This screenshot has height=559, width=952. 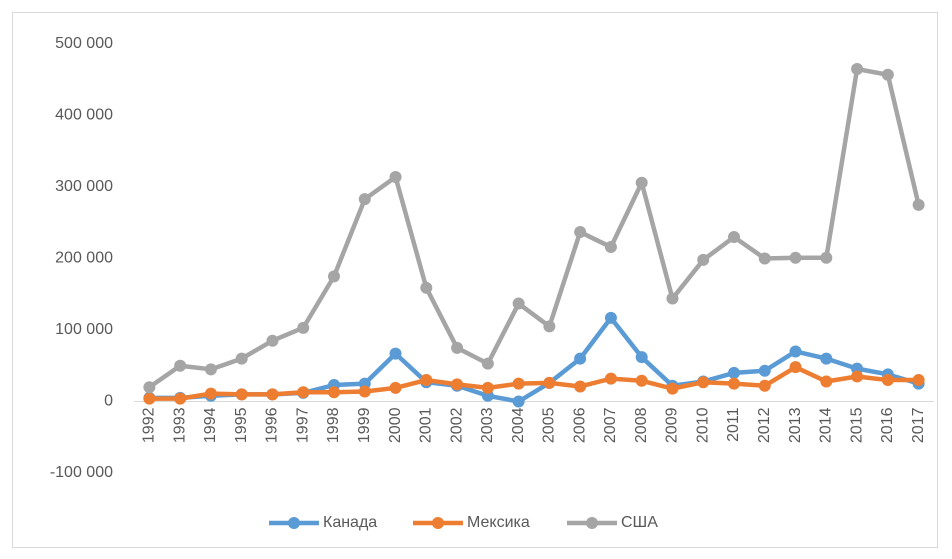 I want to click on x-tick-label: 2009, so click(x=672, y=425).